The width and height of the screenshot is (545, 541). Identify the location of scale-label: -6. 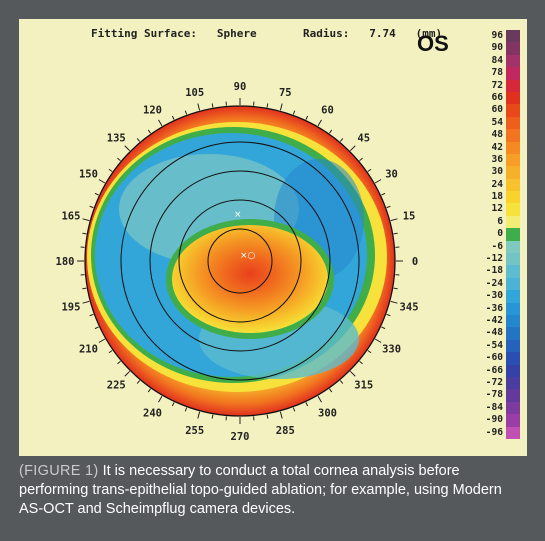
(497, 246).